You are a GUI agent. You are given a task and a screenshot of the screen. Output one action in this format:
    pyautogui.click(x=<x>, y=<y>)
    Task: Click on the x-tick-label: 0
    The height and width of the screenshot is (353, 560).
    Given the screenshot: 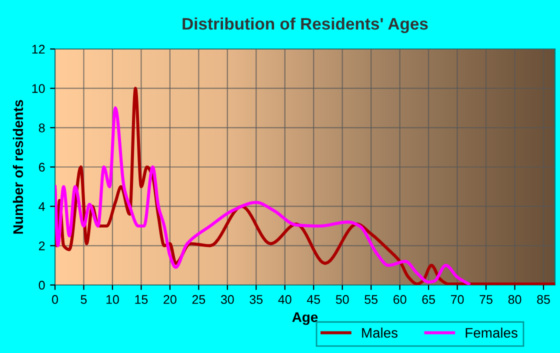 What is the action you would take?
    pyautogui.click(x=55, y=299)
    